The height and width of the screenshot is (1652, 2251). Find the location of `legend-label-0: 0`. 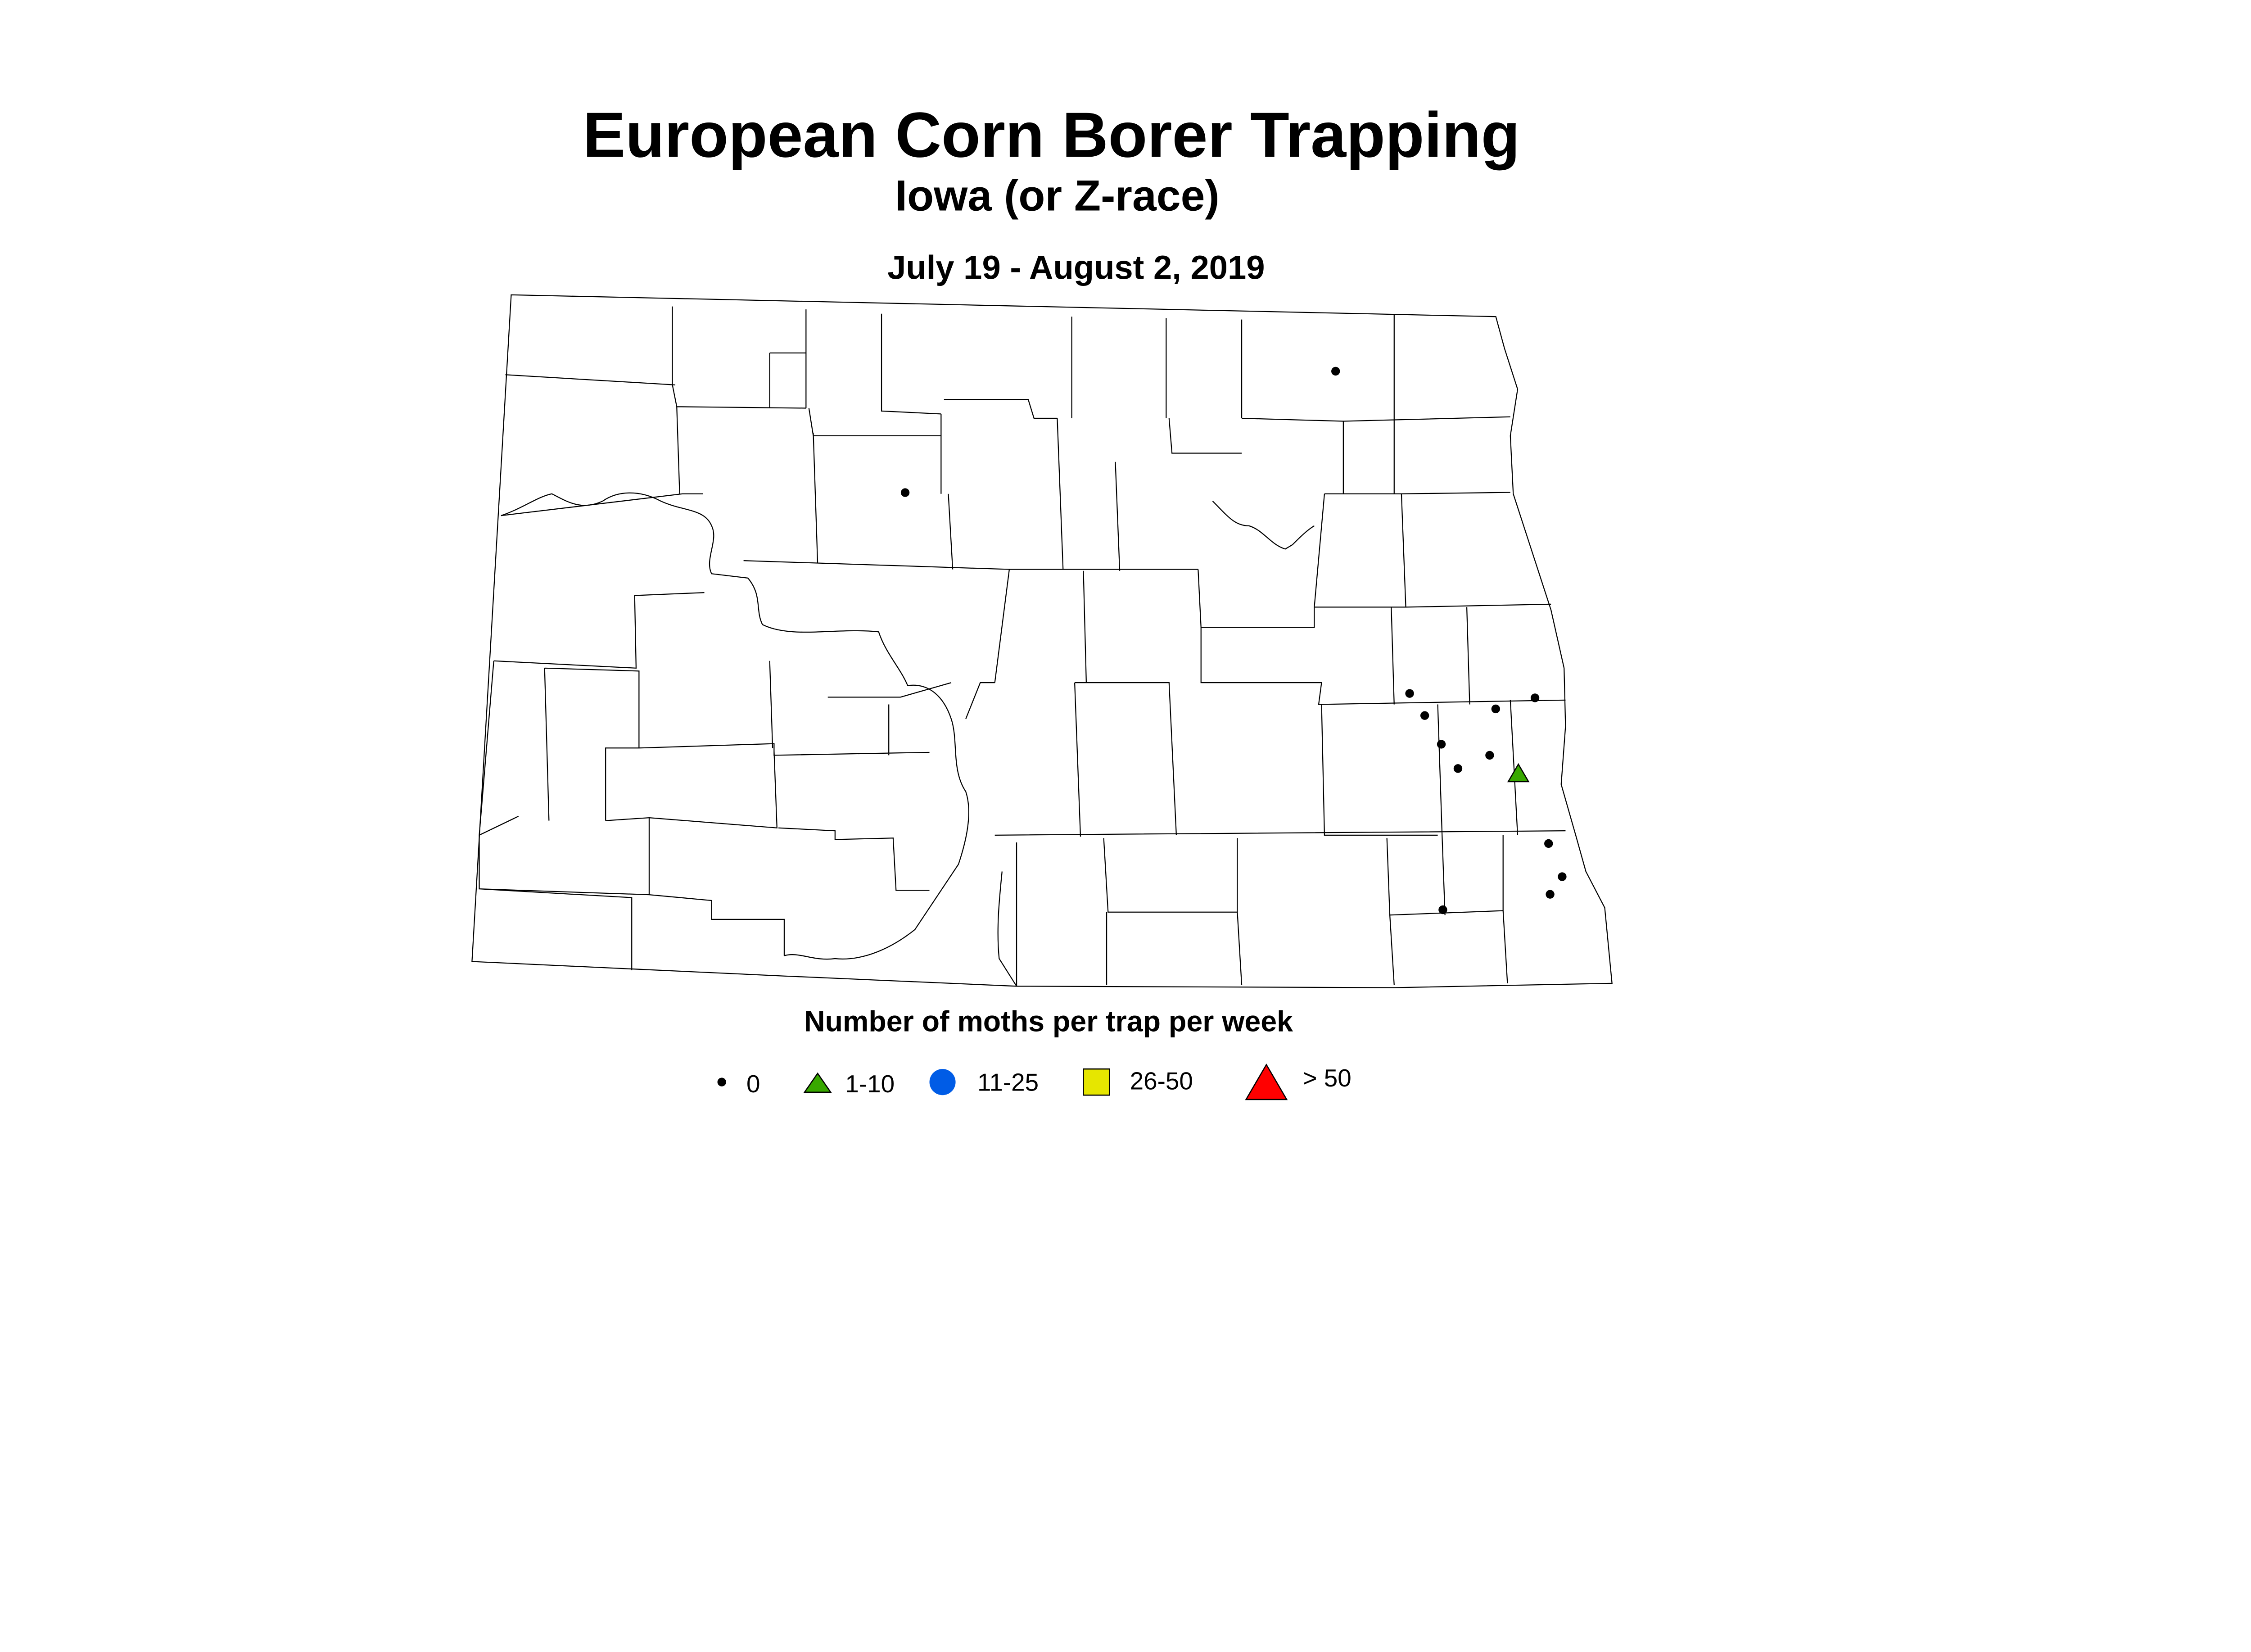

legend-label-0: 0 is located at coordinates (753, 1084).